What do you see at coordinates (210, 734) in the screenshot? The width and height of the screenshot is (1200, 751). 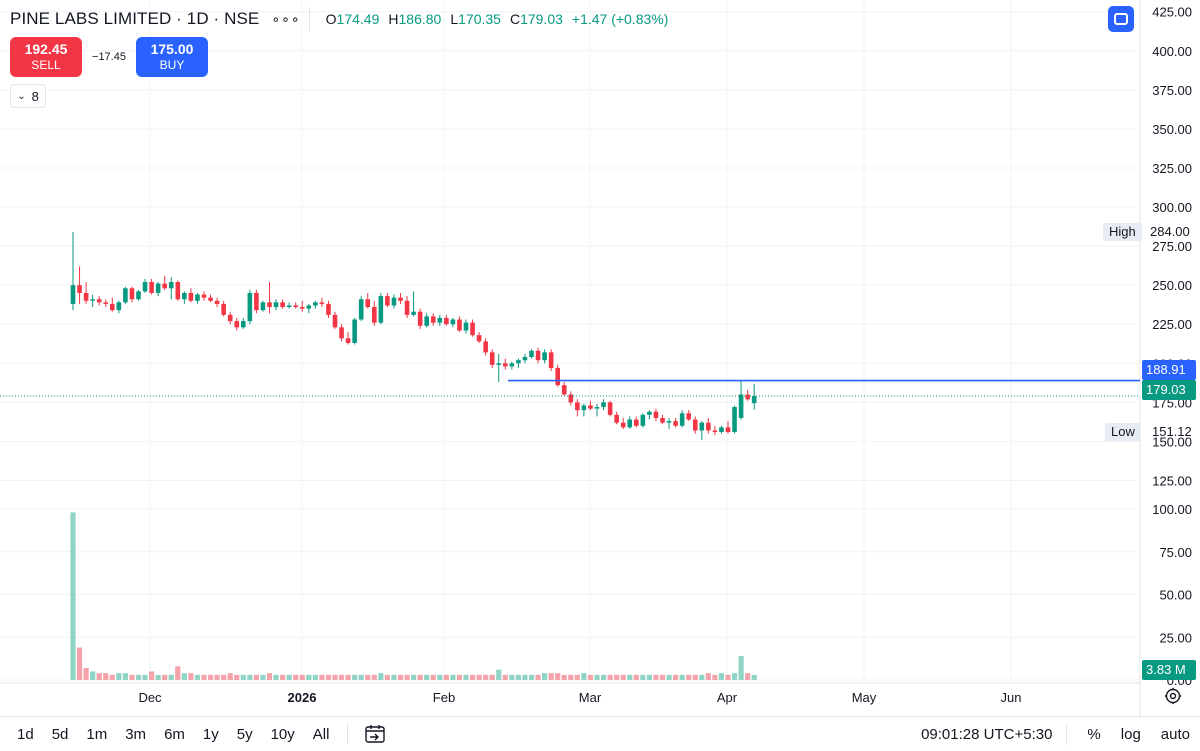 I see `range-1y: 1y` at bounding box center [210, 734].